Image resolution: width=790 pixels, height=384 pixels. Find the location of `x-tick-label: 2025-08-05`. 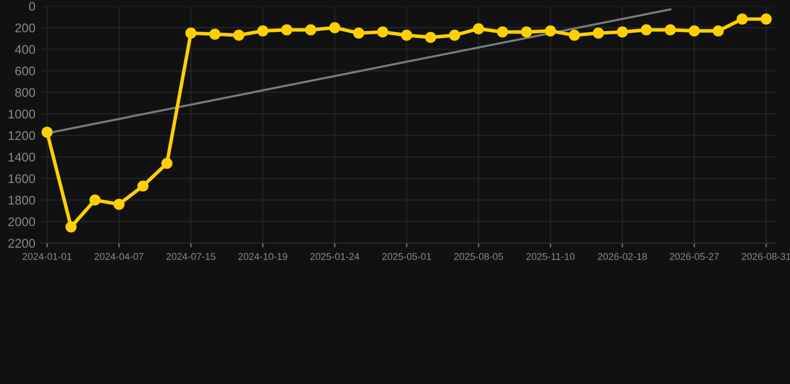

x-tick-label: 2025-08-05 is located at coordinates (479, 256).